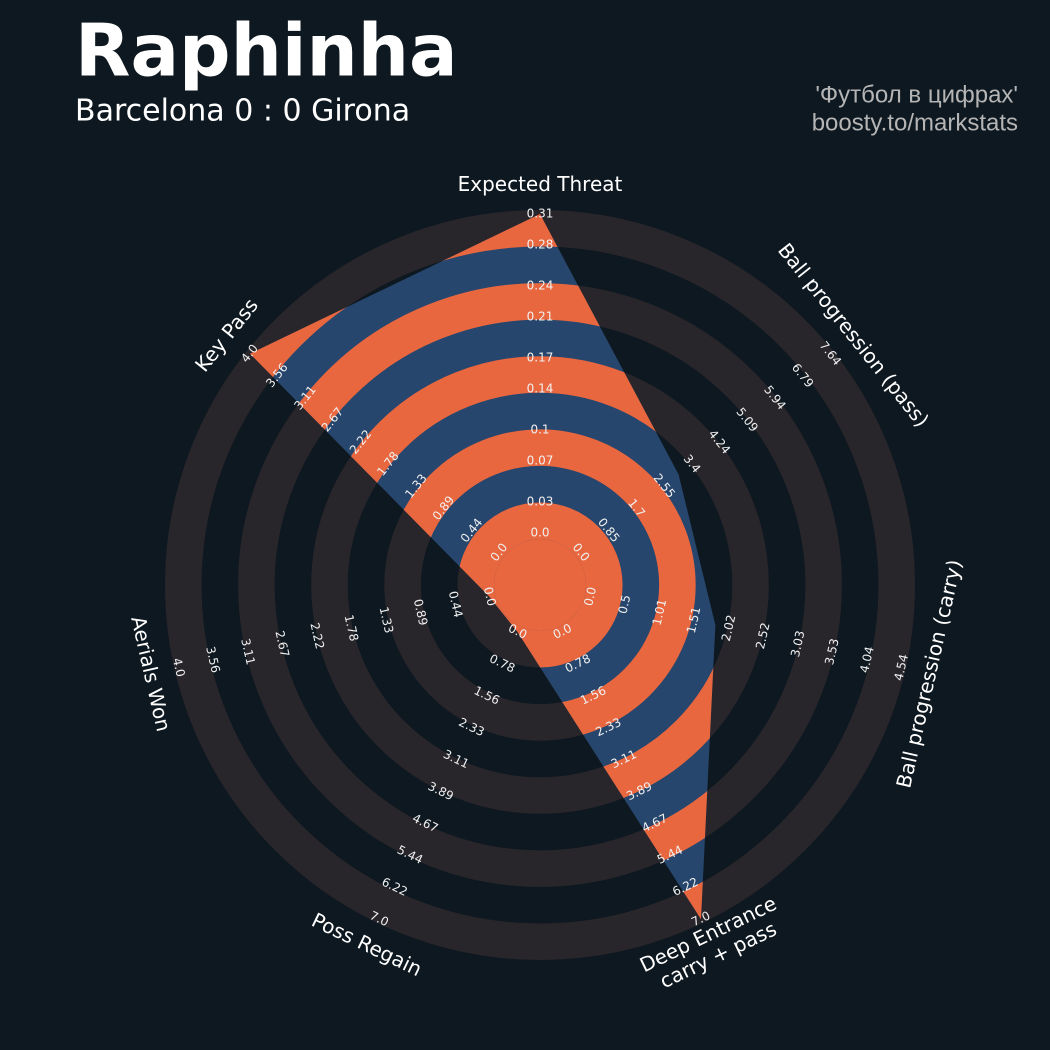  What do you see at coordinates (915, 122) in the screenshot?
I see `credit: boosty.to/markstats` at bounding box center [915, 122].